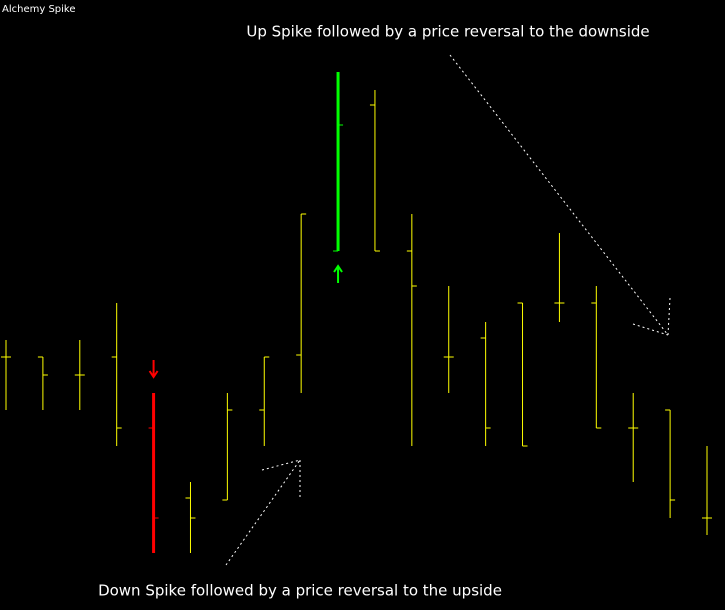  What do you see at coordinates (39, 9) in the screenshot?
I see `chart-title: Alchemy Spike` at bounding box center [39, 9].